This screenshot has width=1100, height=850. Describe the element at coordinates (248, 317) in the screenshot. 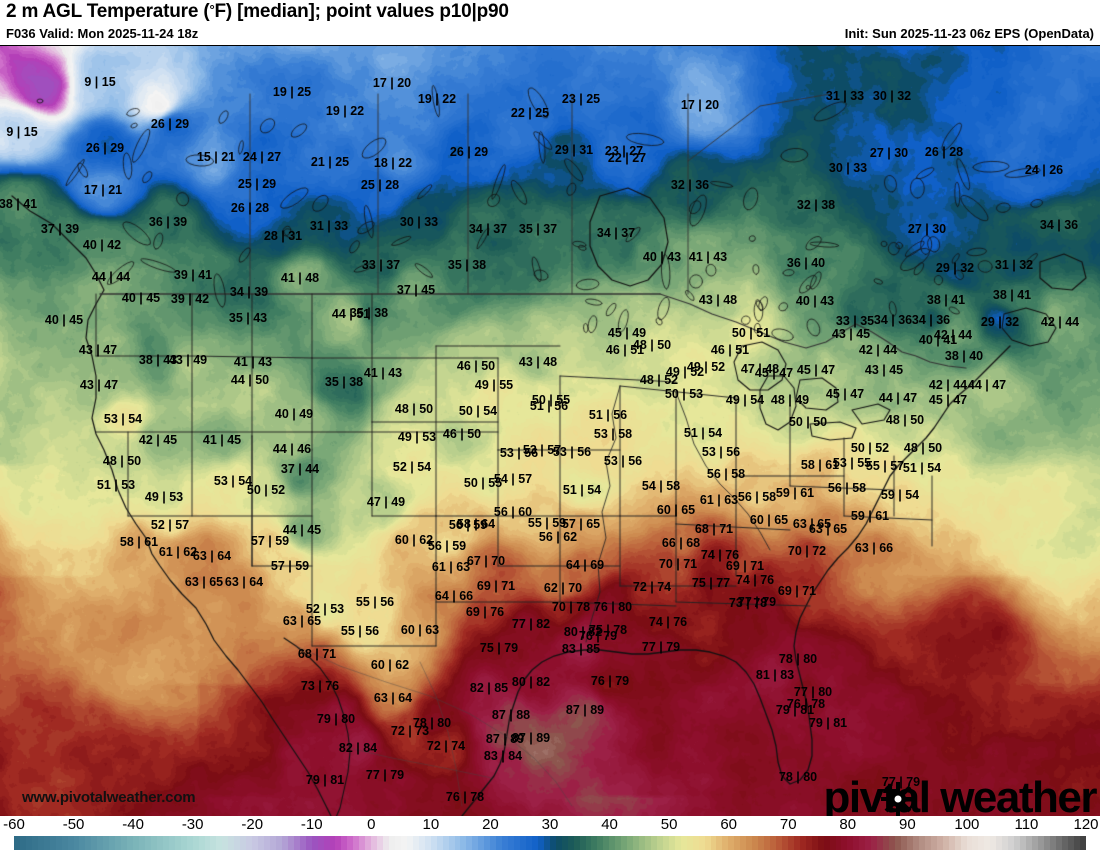

I see `point-value-label: 35 | 43` at that location.